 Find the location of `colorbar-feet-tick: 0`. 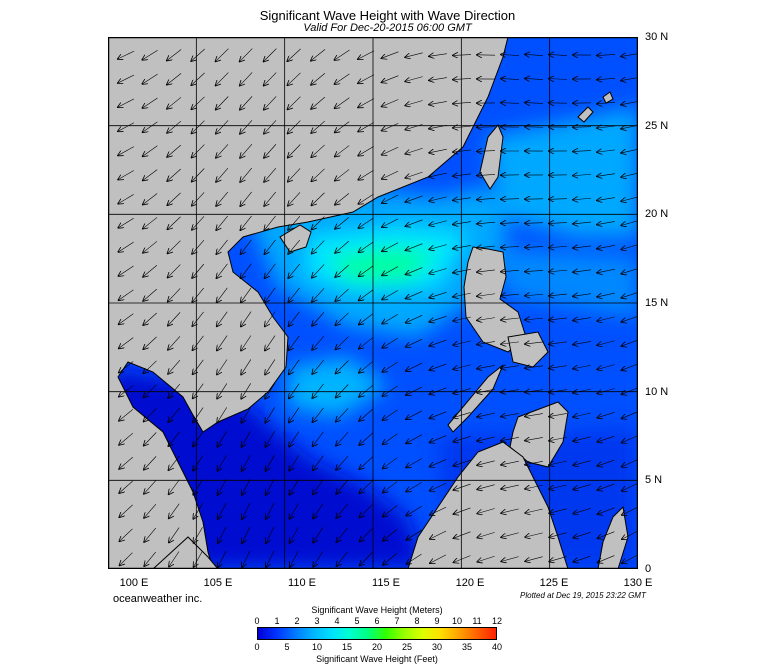

colorbar-feet-tick: 0 is located at coordinates (257, 647).